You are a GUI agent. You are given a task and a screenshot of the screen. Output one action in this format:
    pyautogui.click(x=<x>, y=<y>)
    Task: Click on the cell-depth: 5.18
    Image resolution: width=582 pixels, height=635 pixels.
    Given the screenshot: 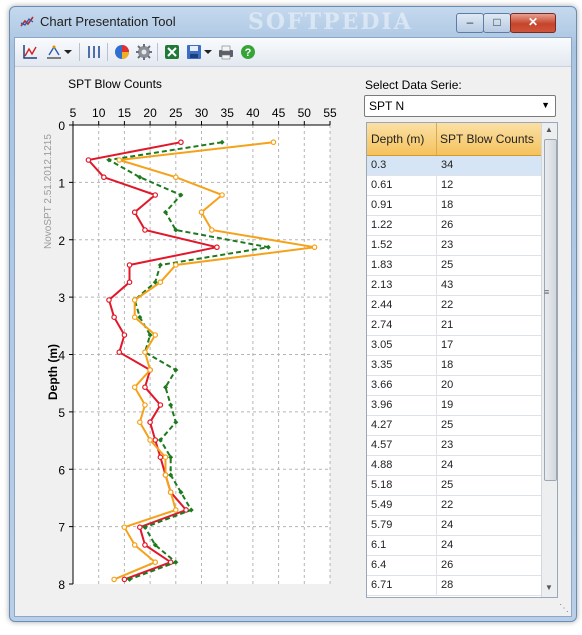 What is the action you would take?
    pyautogui.click(x=382, y=485)
    